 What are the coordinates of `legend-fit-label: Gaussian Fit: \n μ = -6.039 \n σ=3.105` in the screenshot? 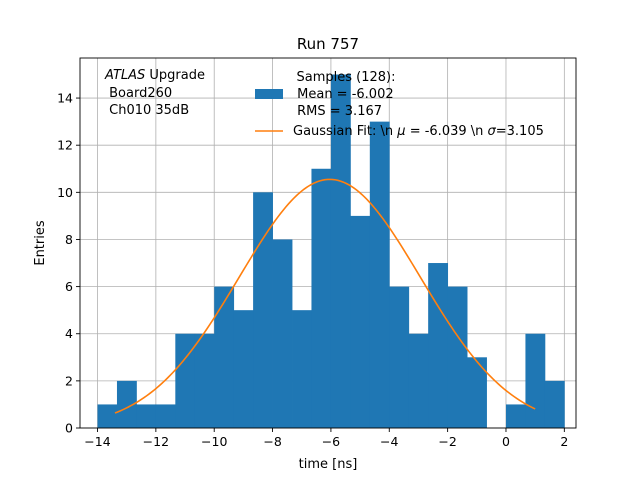 It's located at (418, 131).